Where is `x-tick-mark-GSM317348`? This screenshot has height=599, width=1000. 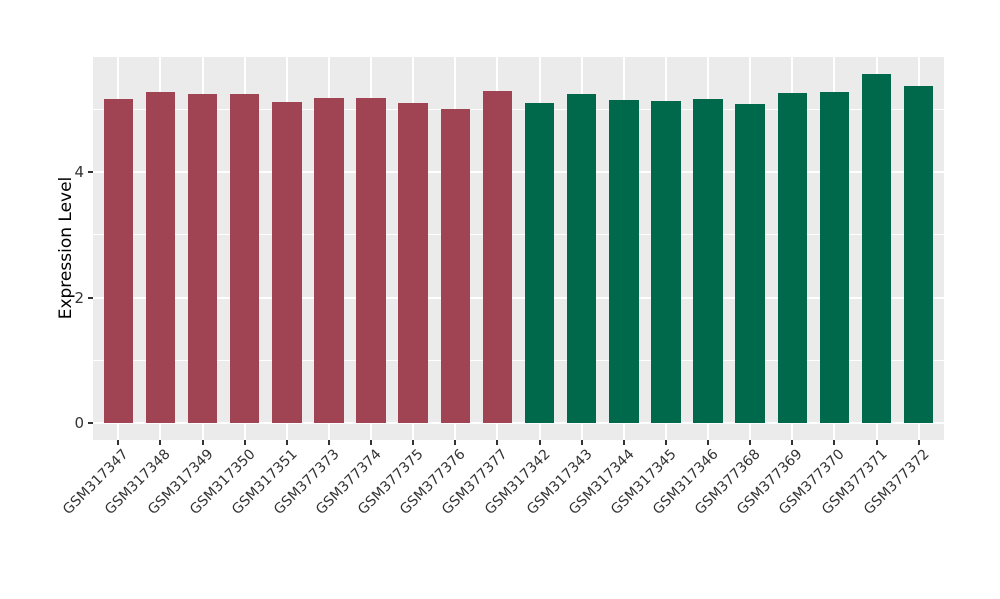 x-tick-mark-GSM317348 is located at coordinates (160, 442).